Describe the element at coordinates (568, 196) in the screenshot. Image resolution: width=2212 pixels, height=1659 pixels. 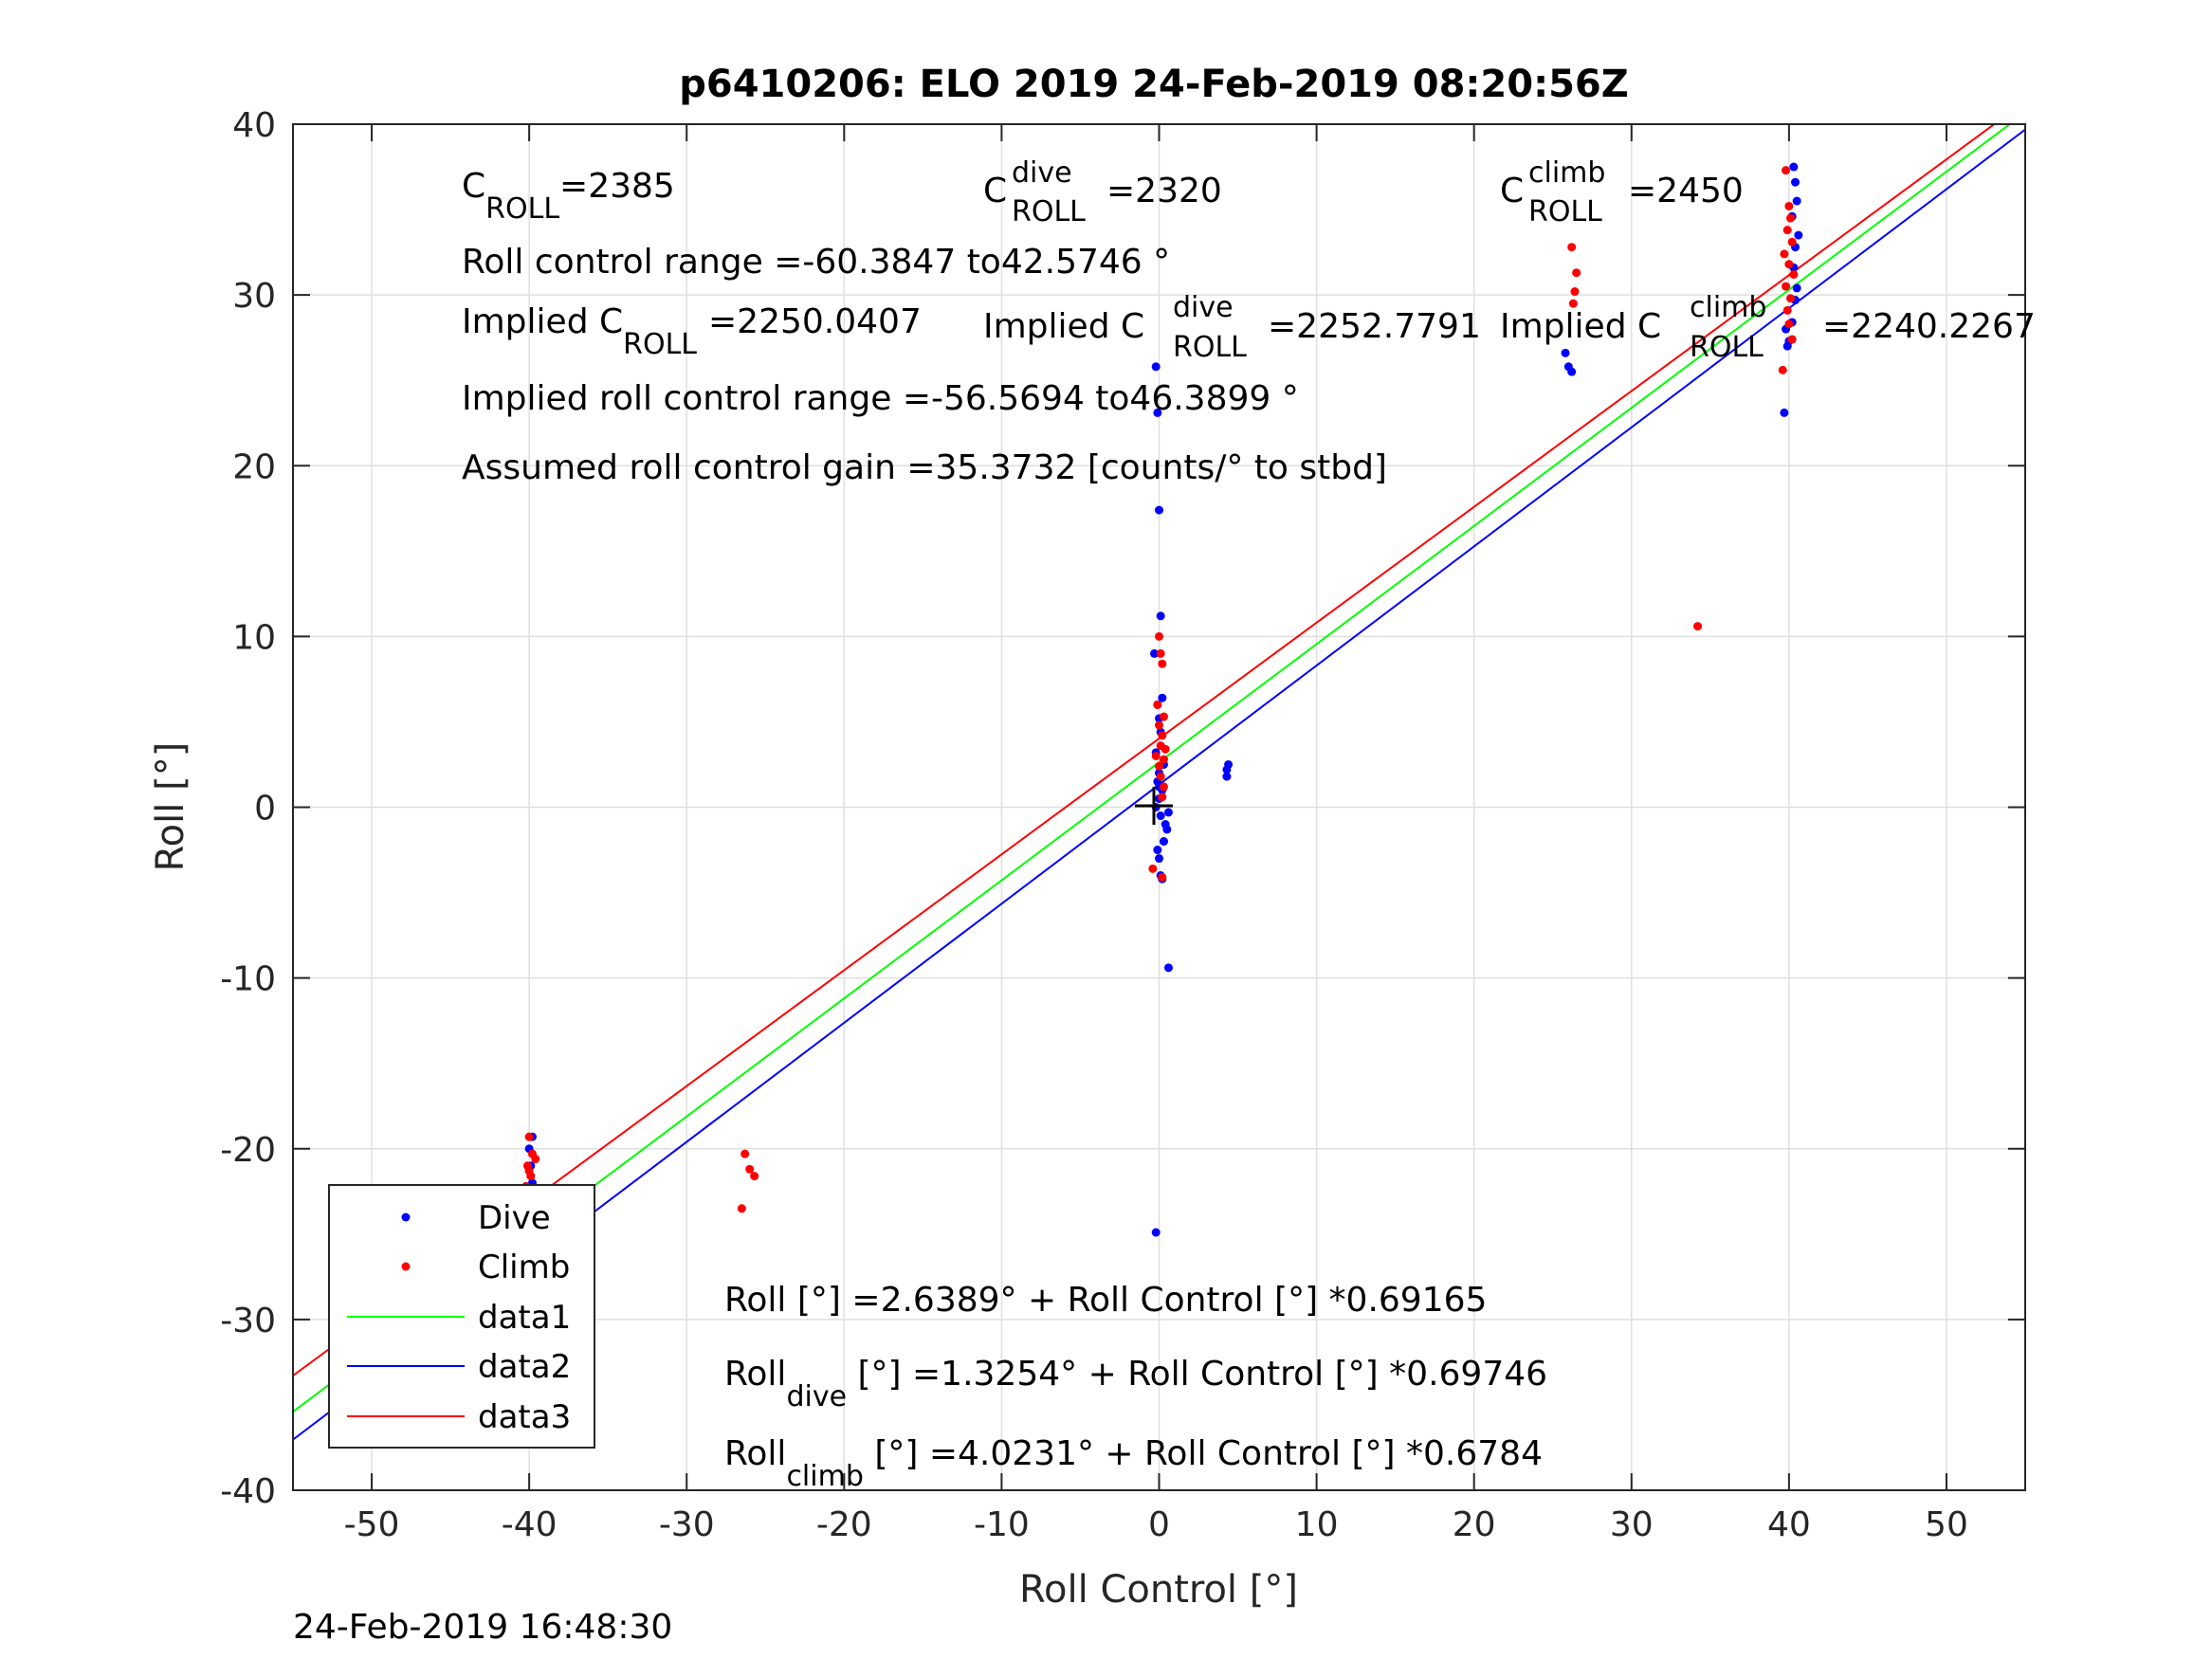
I see `c-roll-annotation: CROLL=2385` at that location.